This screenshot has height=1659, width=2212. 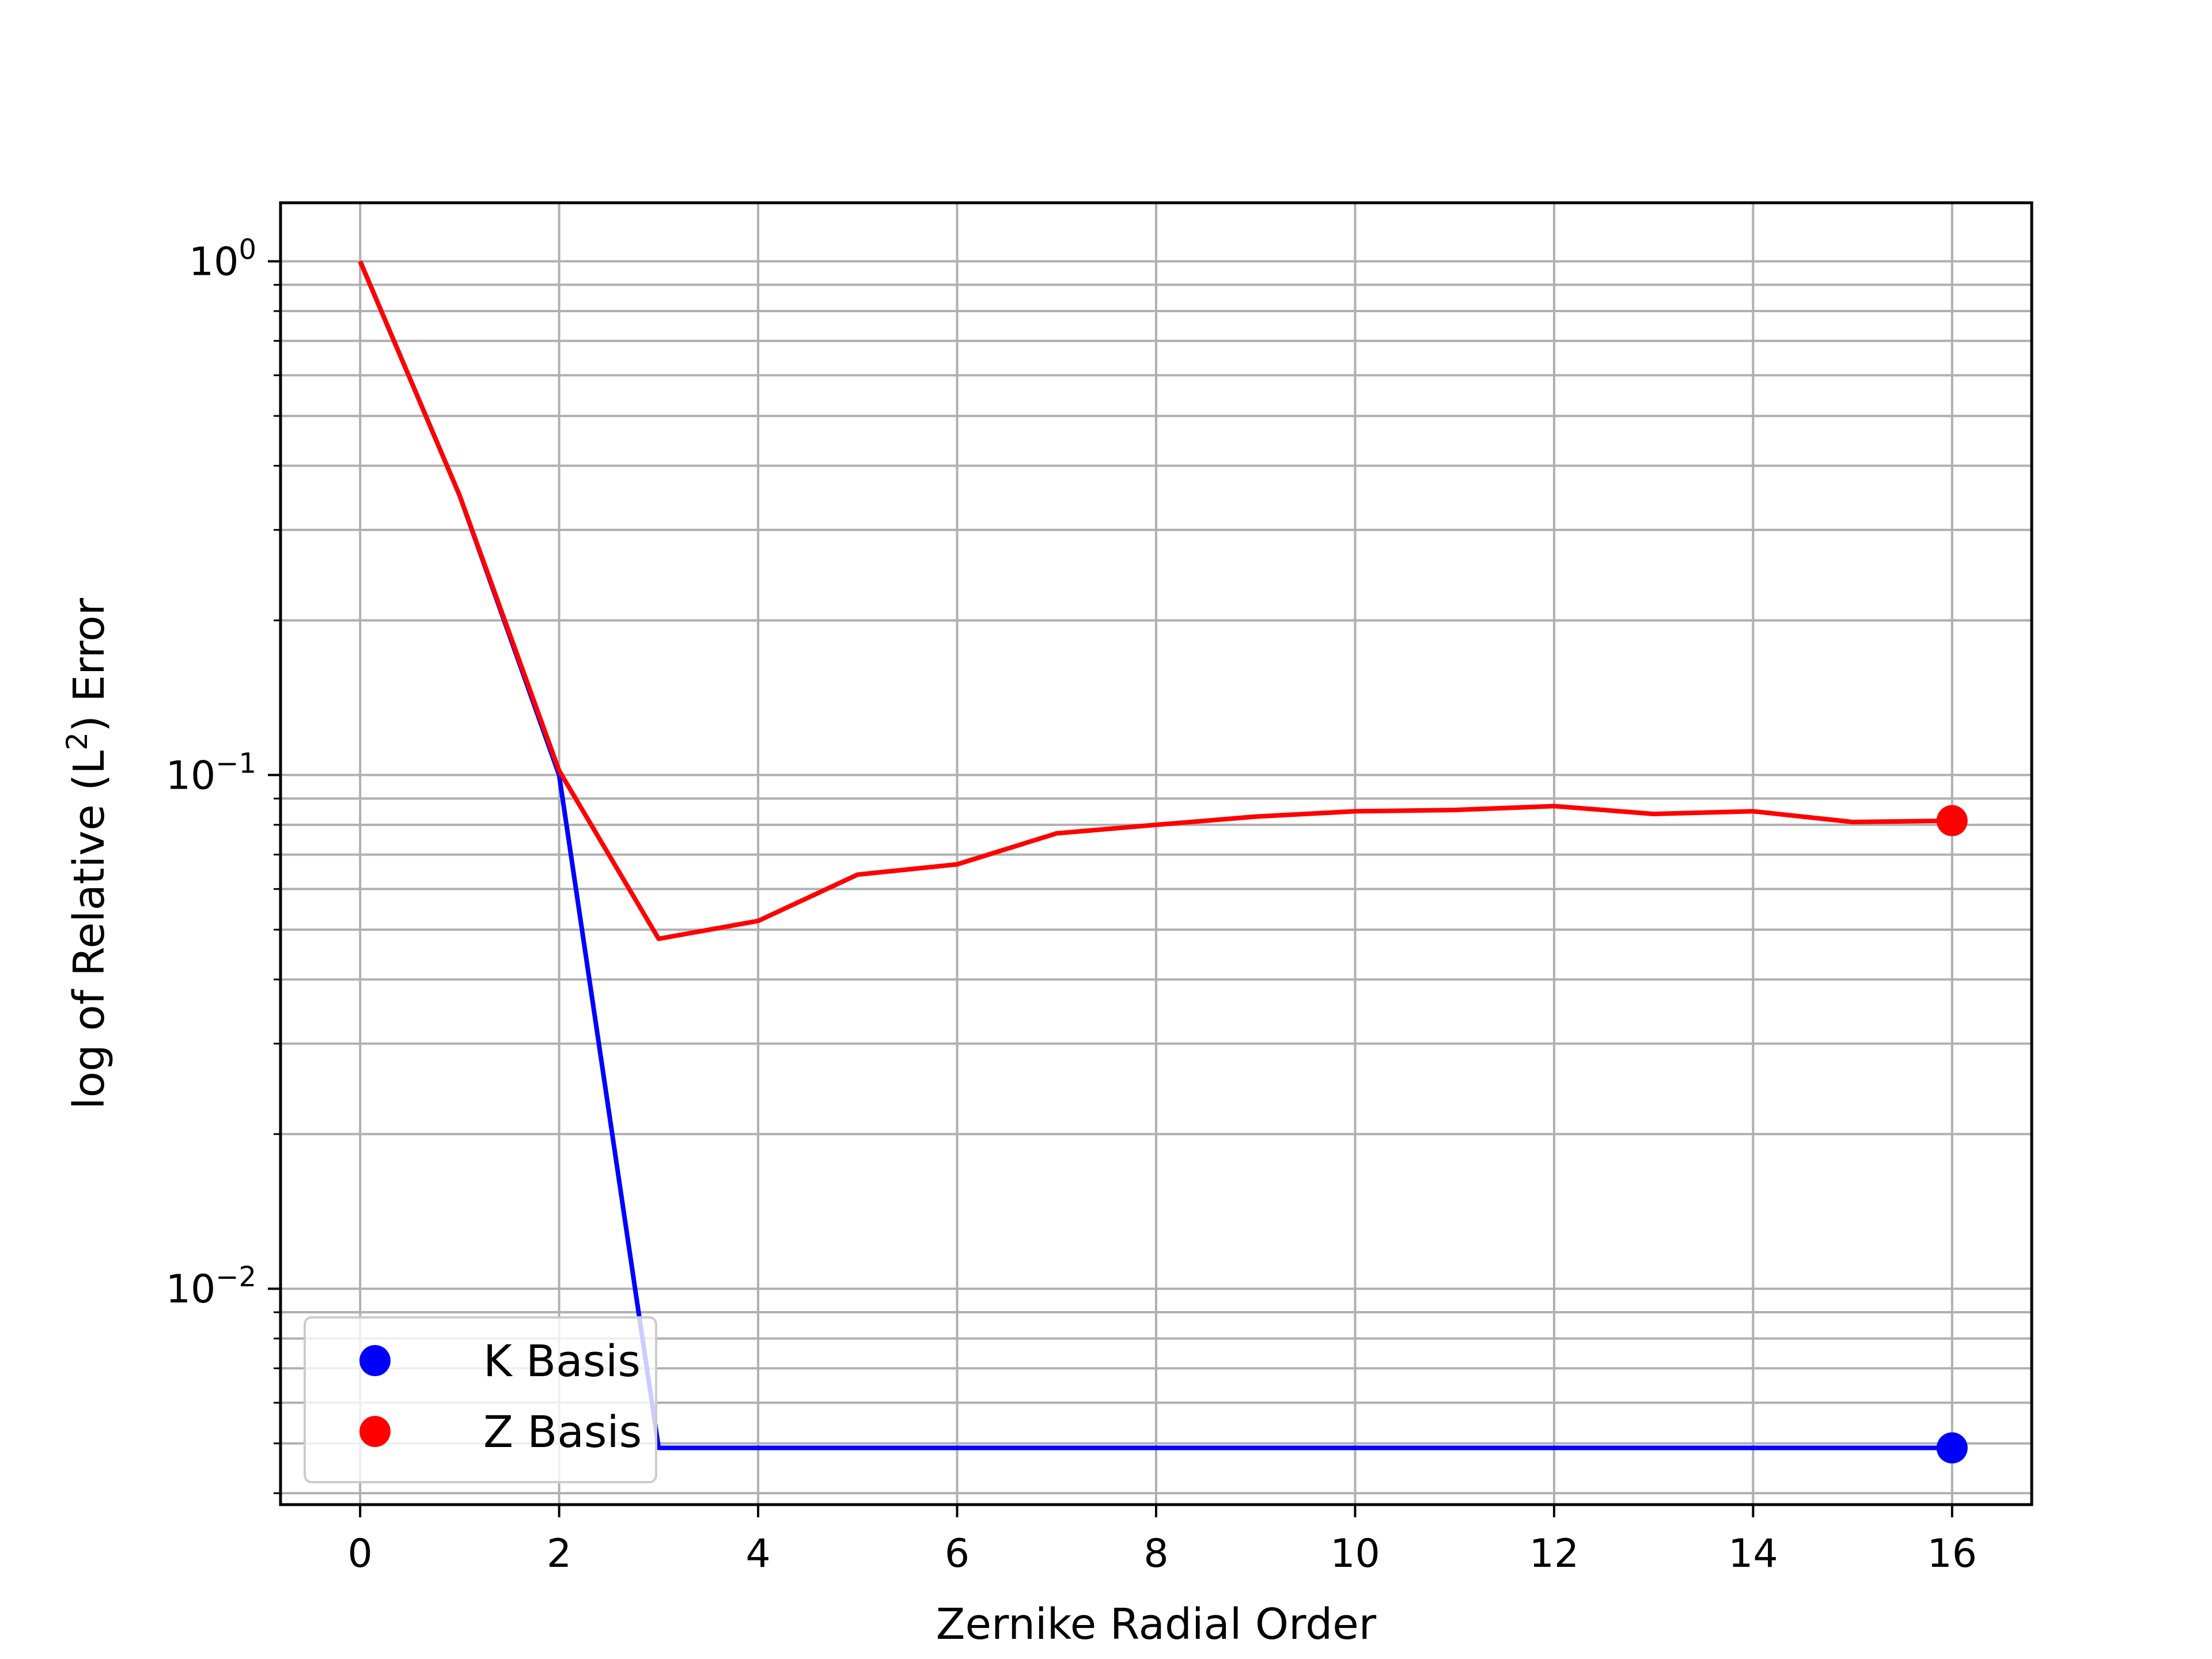 What do you see at coordinates (1155, 1554) in the screenshot?
I see `x-tick-label: 8` at bounding box center [1155, 1554].